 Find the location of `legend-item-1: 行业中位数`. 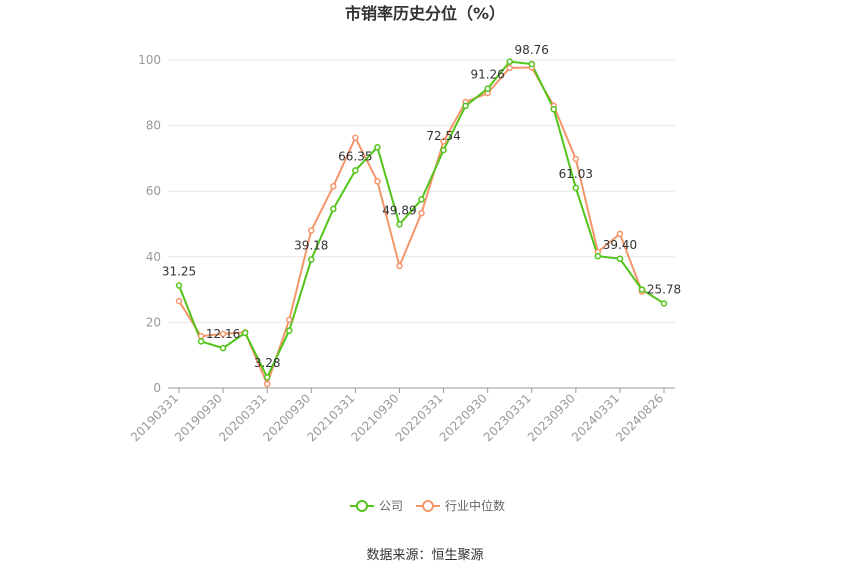

legend-item-1: 行业中位数 is located at coordinates (460, 505).